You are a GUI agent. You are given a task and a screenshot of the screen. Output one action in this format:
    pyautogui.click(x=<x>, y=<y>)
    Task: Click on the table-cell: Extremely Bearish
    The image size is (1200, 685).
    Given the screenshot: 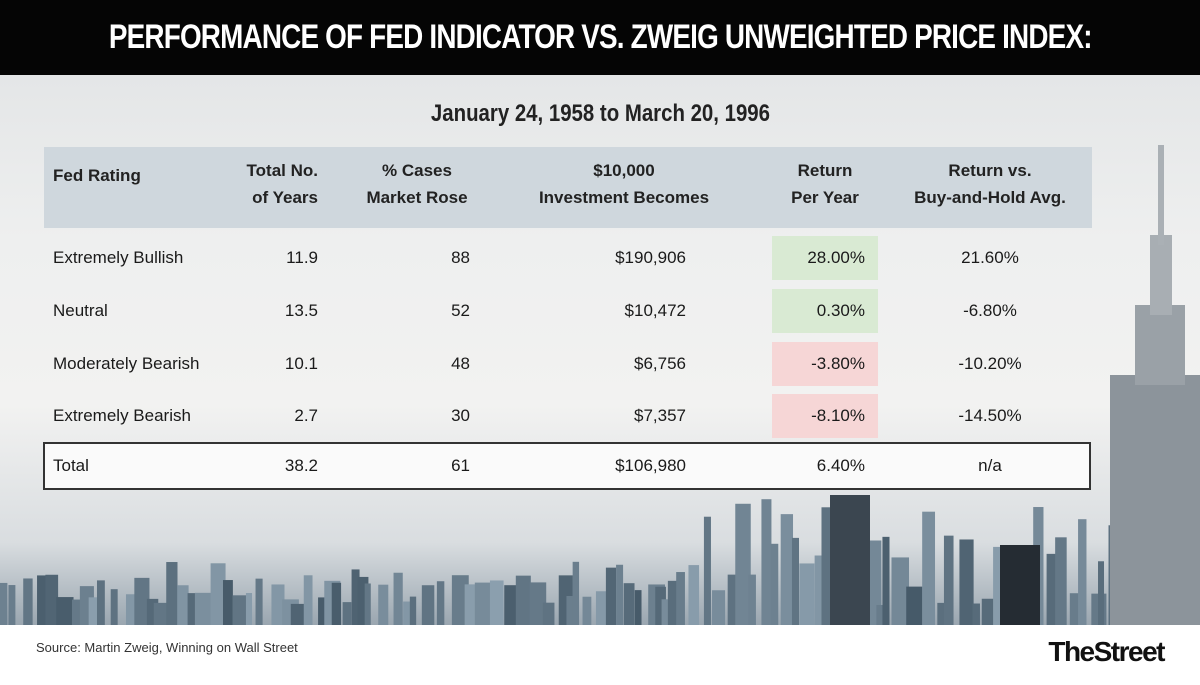 What is the action you would take?
    pyautogui.click(x=122, y=415)
    